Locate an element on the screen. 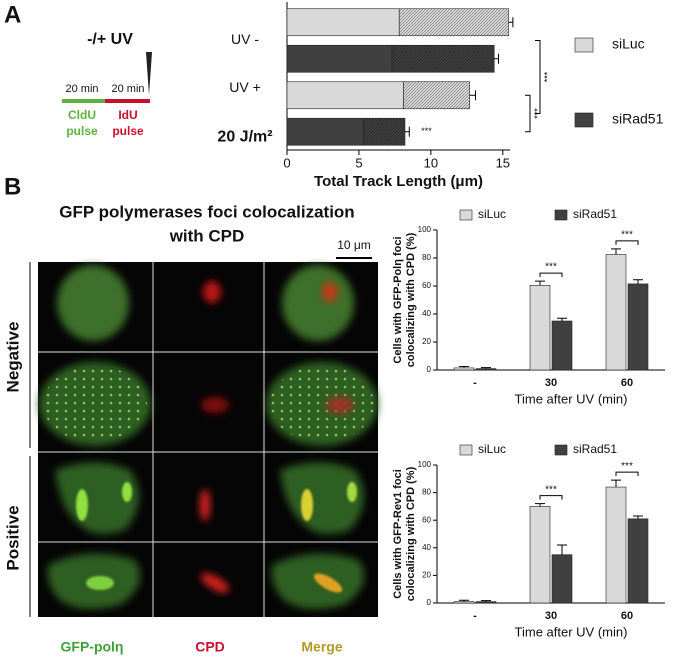 This screenshot has width=677, height=661. y-tick-label: 60 is located at coordinates (426, 285).